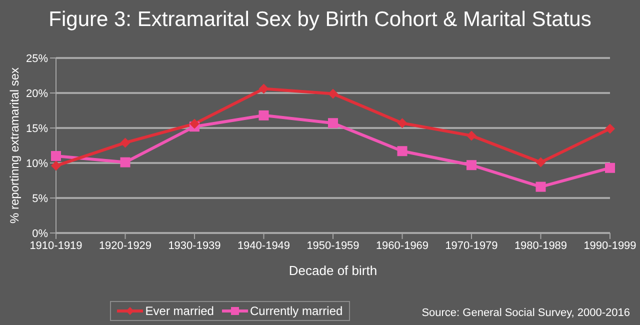 The height and width of the screenshot is (325, 640). Describe the element at coordinates (179, 311) in the screenshot. I see `legend-label: Ever married` at that location.